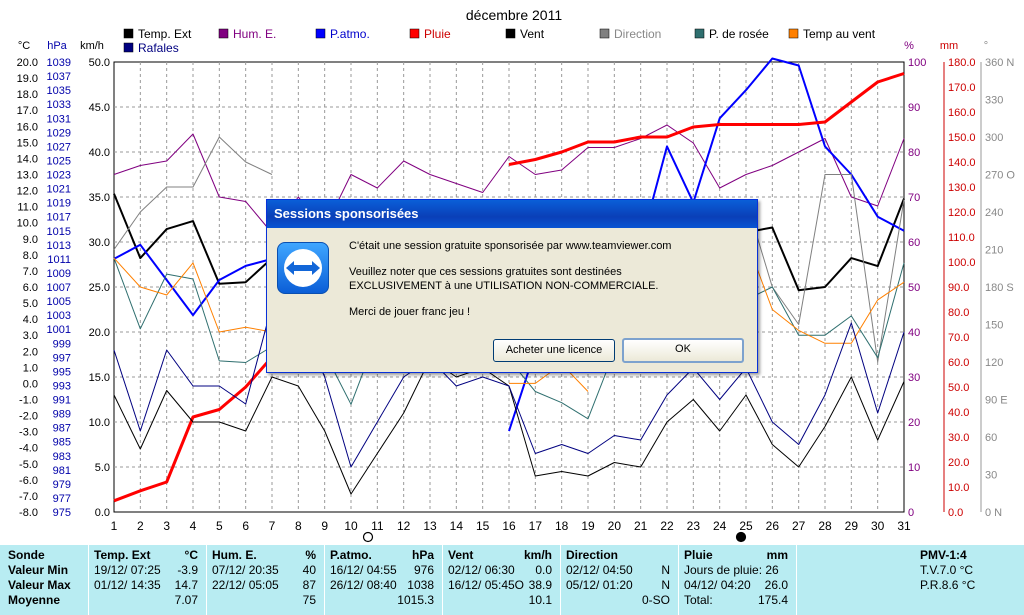  Describe the element at coordinates (165, 34) in the screenshot. I see `legend-label: Temp. Ext` at that location.